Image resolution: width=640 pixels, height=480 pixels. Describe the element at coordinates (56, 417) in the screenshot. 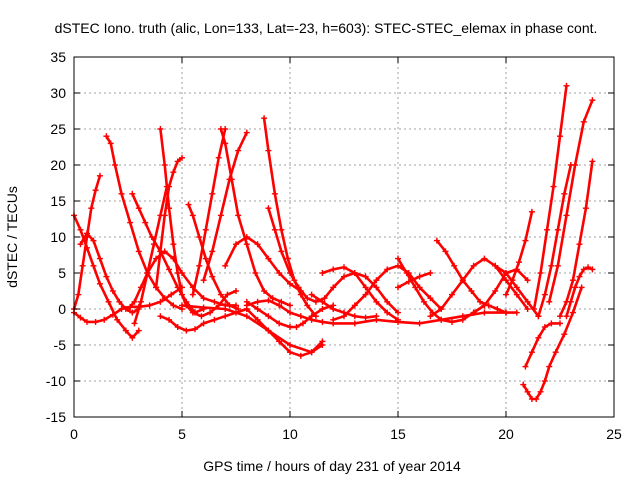

I see `y-tick-label-0: -15` at that location.